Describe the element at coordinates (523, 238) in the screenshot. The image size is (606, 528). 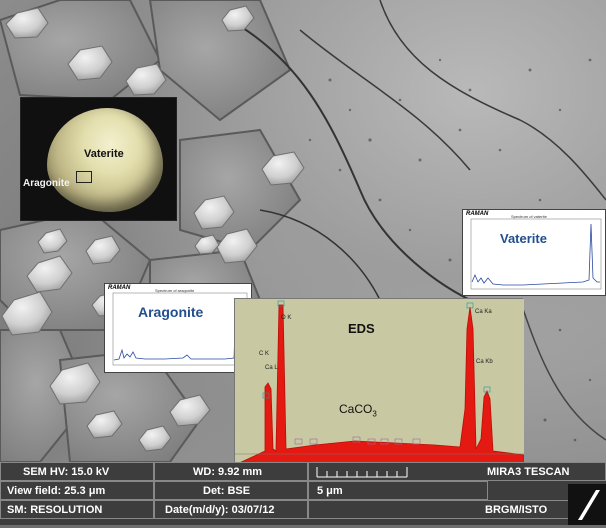
I see `raman-mineral-name: Vaterite` at that location.